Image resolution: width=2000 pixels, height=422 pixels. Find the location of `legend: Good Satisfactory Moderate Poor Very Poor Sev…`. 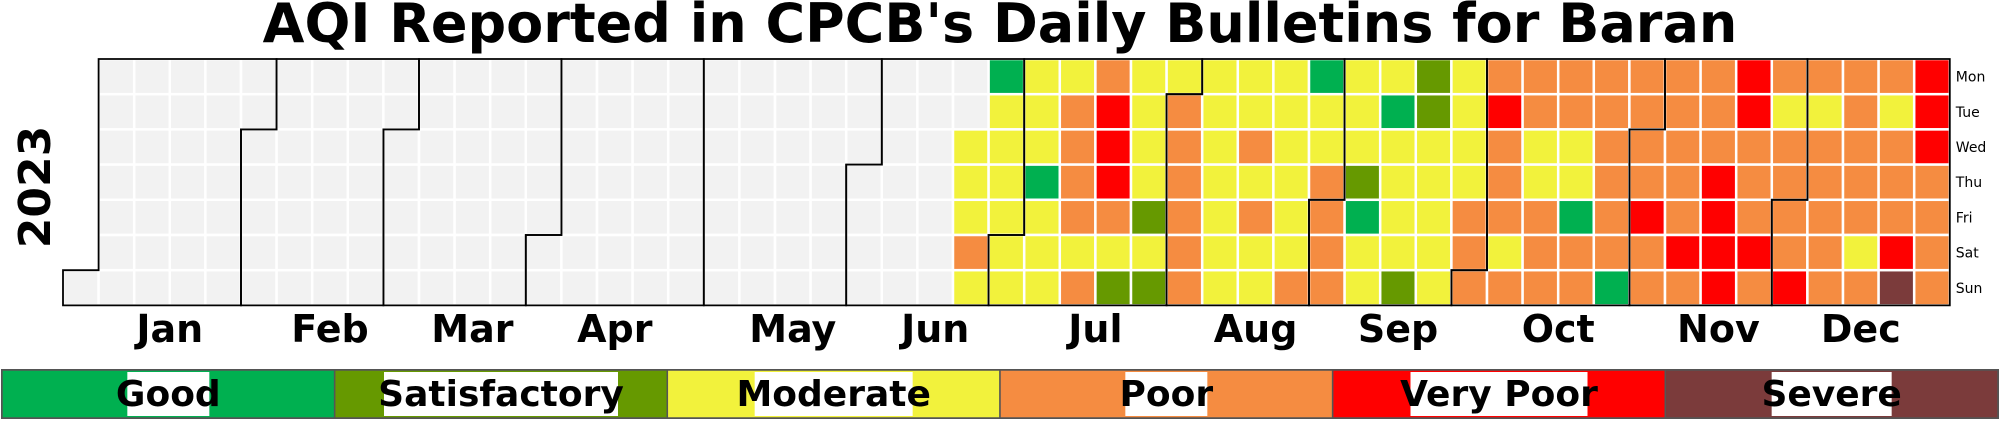

legend: Good Satisfactory Moderate Poor Very Poor Sev… is located at coordinates (1000, 394).